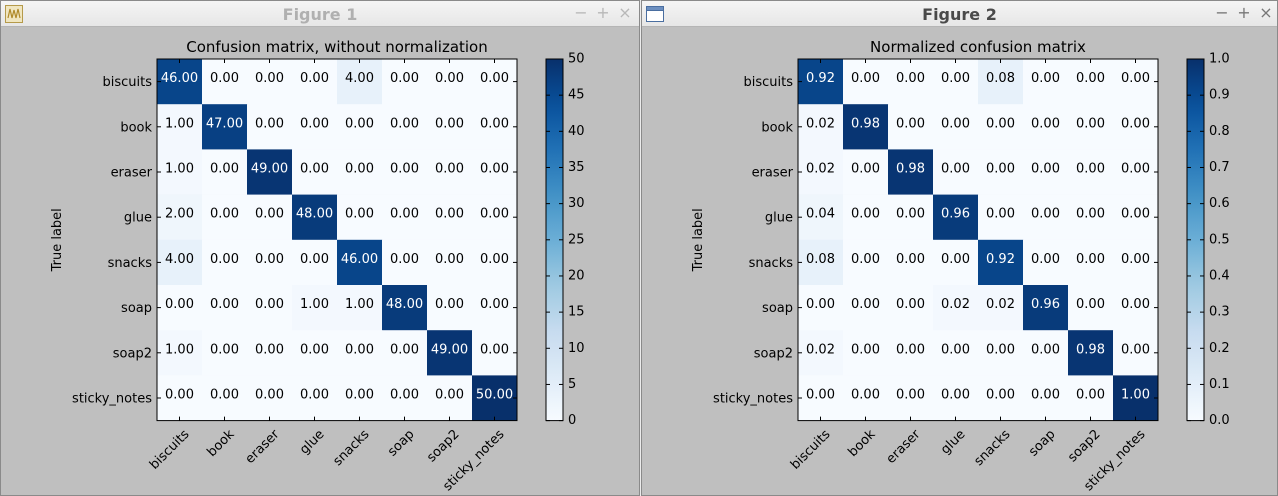  I want to click on colorbar-tick-label: 25, so click(576, 239).